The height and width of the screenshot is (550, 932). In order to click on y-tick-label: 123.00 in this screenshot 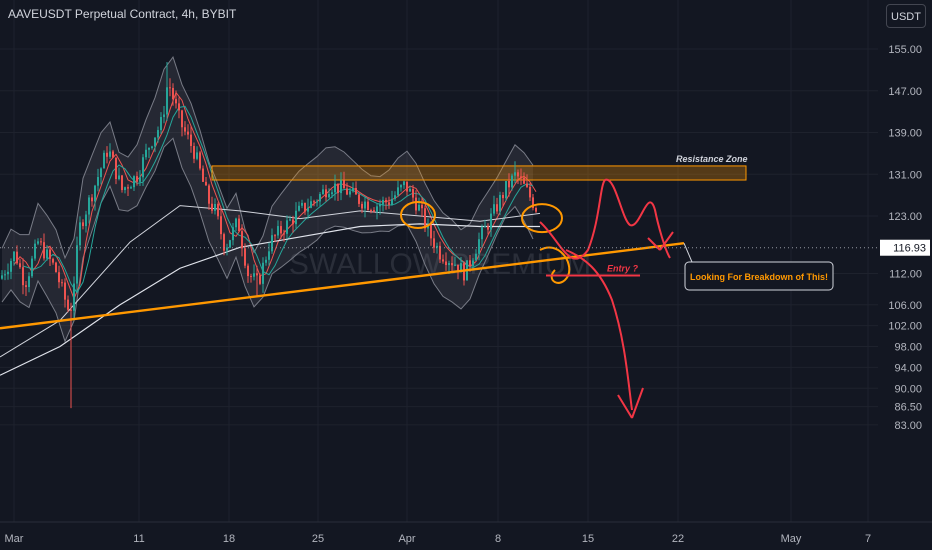, I will do `click(905, 217)`.